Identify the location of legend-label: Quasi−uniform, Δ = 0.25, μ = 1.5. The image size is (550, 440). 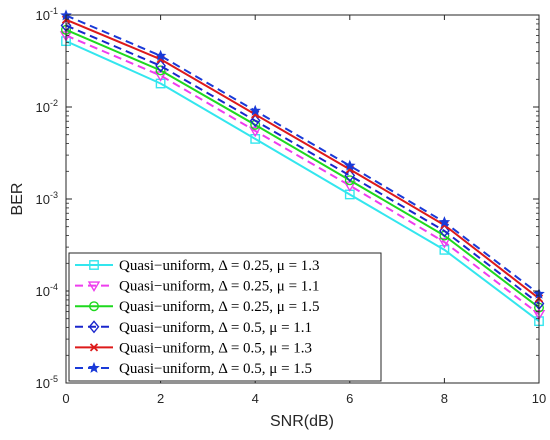
(219, 307).